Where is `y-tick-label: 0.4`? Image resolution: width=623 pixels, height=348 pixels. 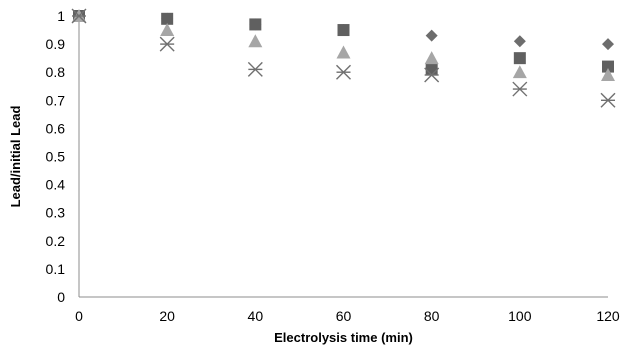
y-tick-label: 0.4 is located at coordinates (56, 185).